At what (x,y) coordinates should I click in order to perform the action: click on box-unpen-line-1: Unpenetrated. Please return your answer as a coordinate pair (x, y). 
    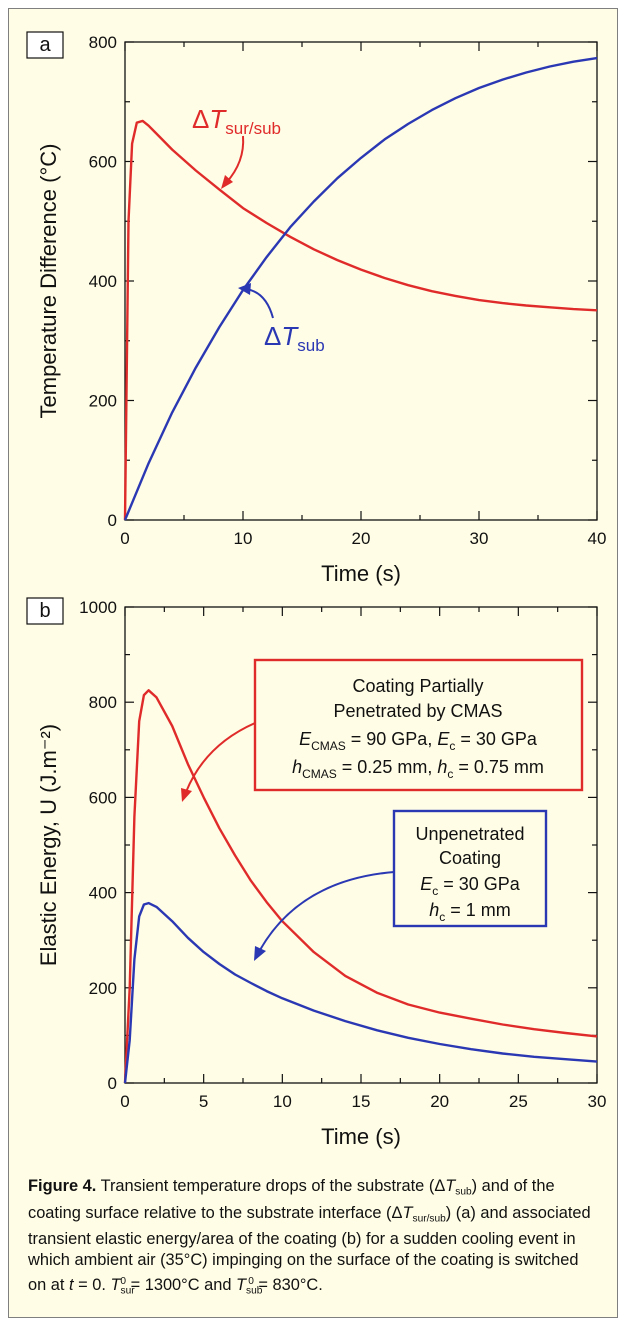
    Looking at the image, I should click on (469, 834).